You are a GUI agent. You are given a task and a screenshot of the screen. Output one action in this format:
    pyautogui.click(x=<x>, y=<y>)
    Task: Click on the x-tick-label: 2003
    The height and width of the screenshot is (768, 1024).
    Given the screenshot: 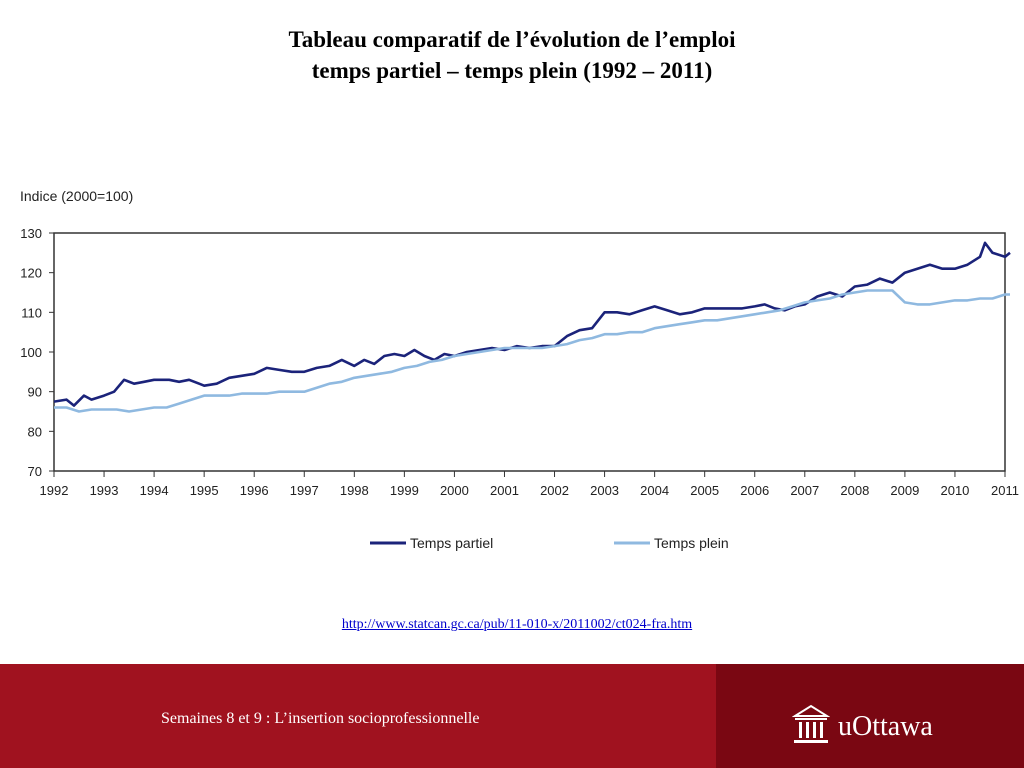 What is the action you would take?
    pyautogui.click(x=604, y=490)
    